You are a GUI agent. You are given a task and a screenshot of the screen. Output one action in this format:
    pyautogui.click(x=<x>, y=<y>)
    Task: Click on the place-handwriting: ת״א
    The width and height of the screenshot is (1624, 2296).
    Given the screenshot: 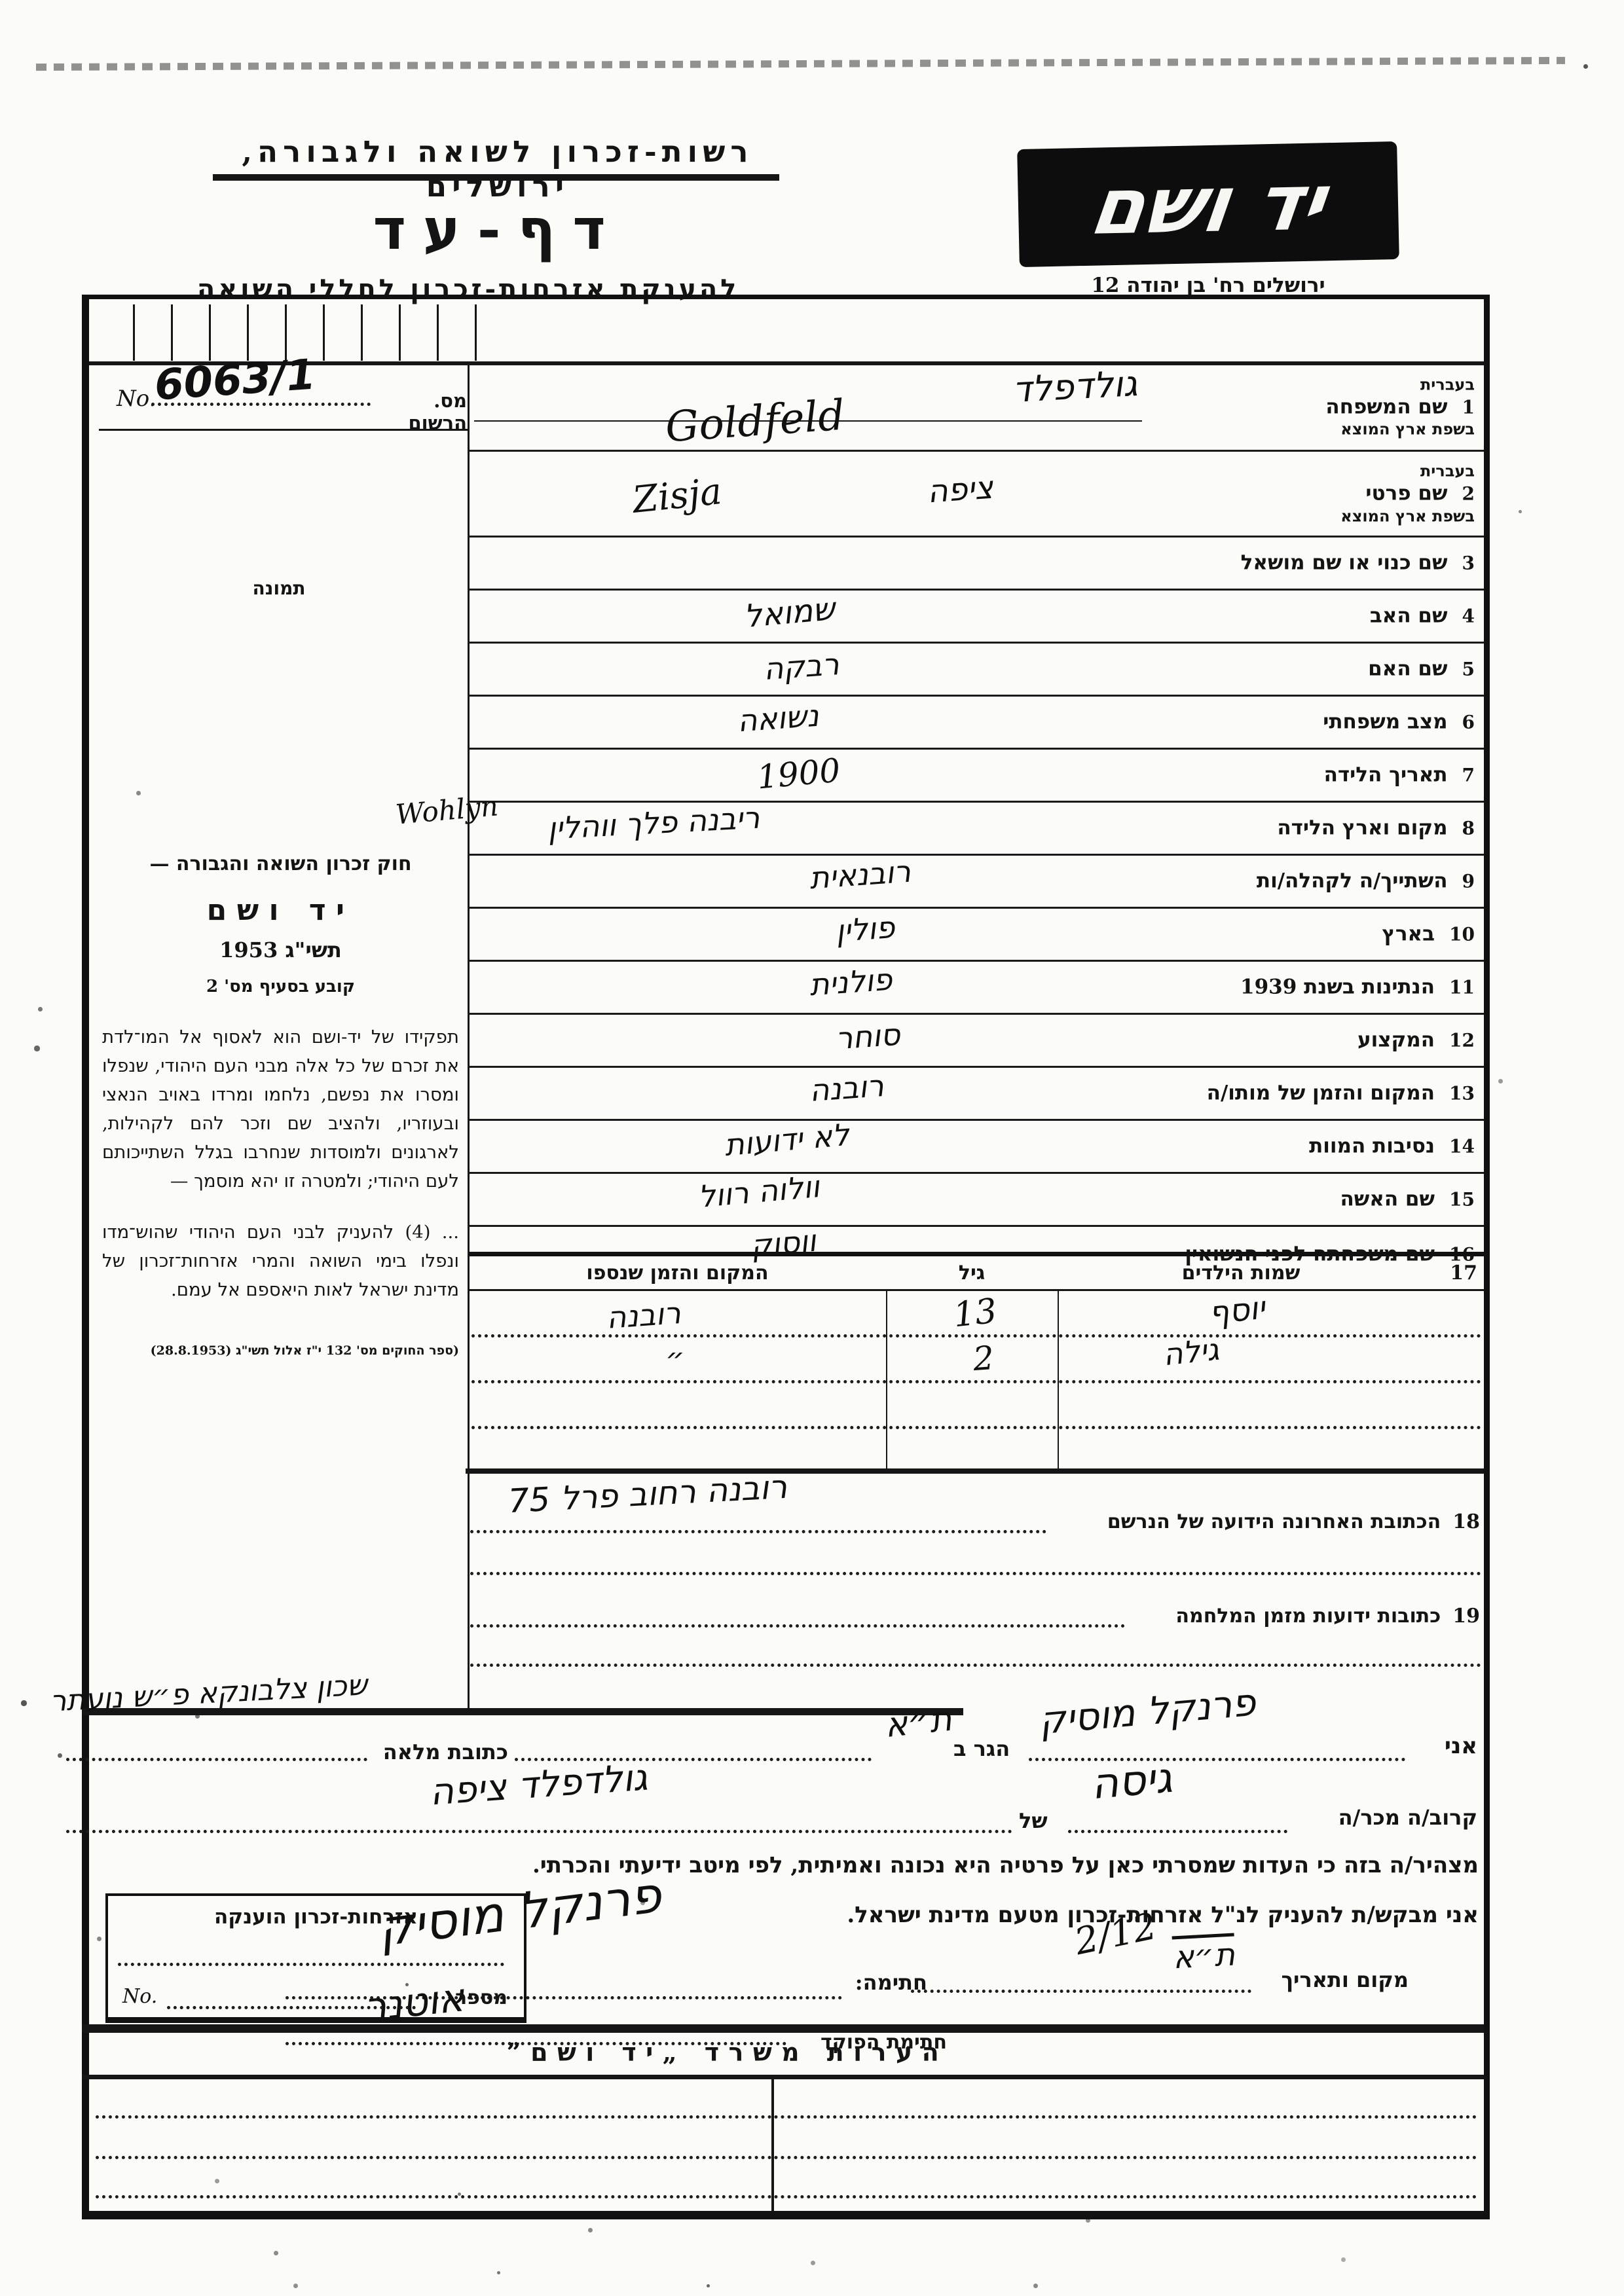 What is the action you would take?
    pyautogui.click(x=1204, y=1954)
    